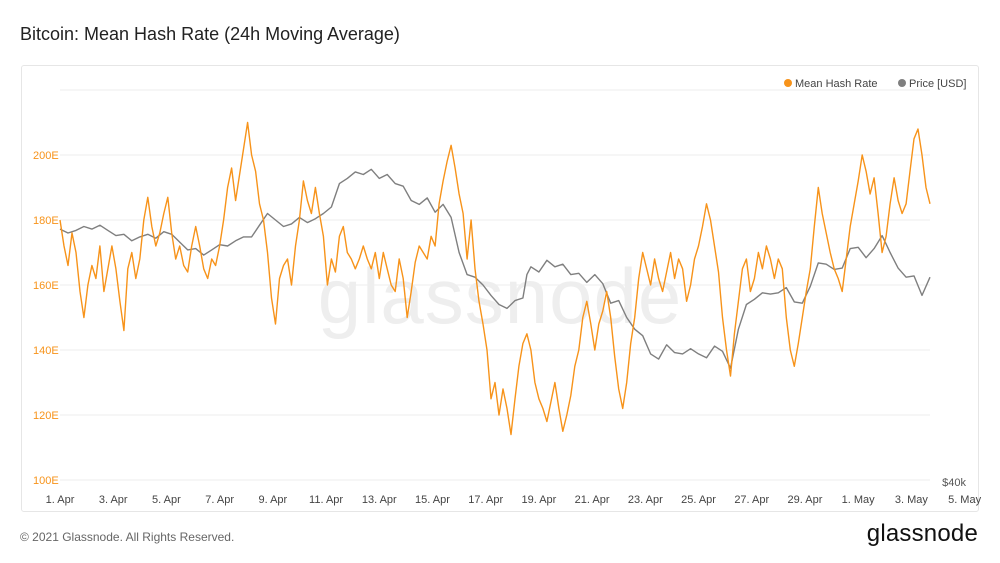 The image size is (1000, 563). I want to click on x-tick-label: 11. Apr, so click(326, 500).